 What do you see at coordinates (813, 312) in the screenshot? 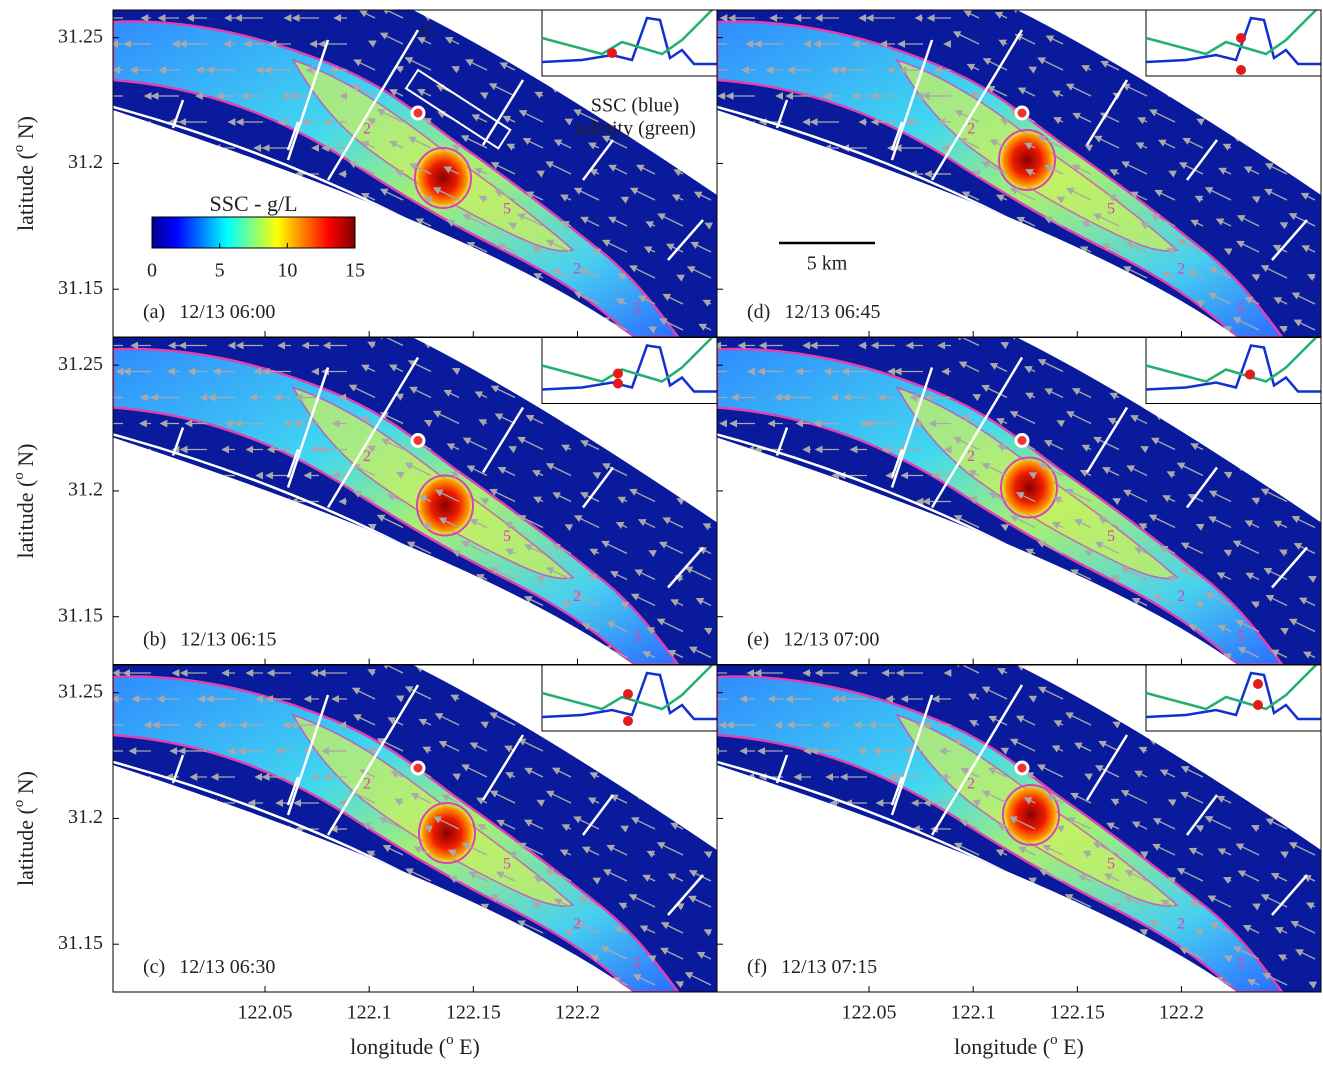
I see `panel-label: (d) 12/13 06:45` at bounding box center [813, 312].